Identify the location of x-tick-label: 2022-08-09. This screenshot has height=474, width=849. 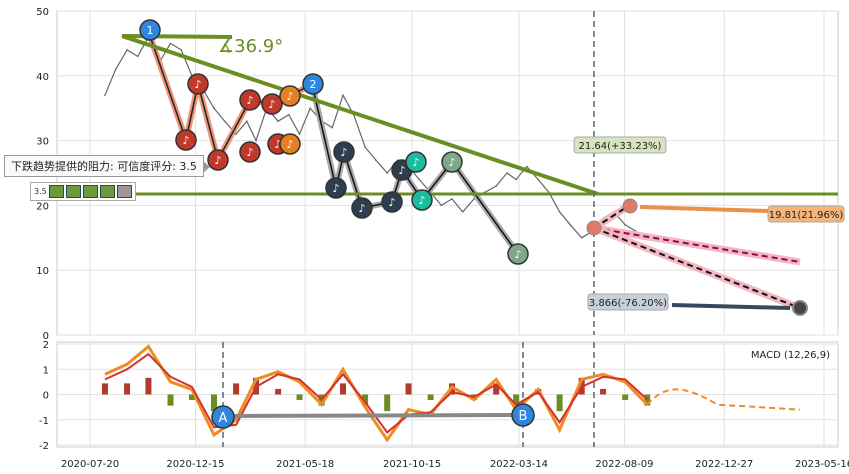
(624, 464).